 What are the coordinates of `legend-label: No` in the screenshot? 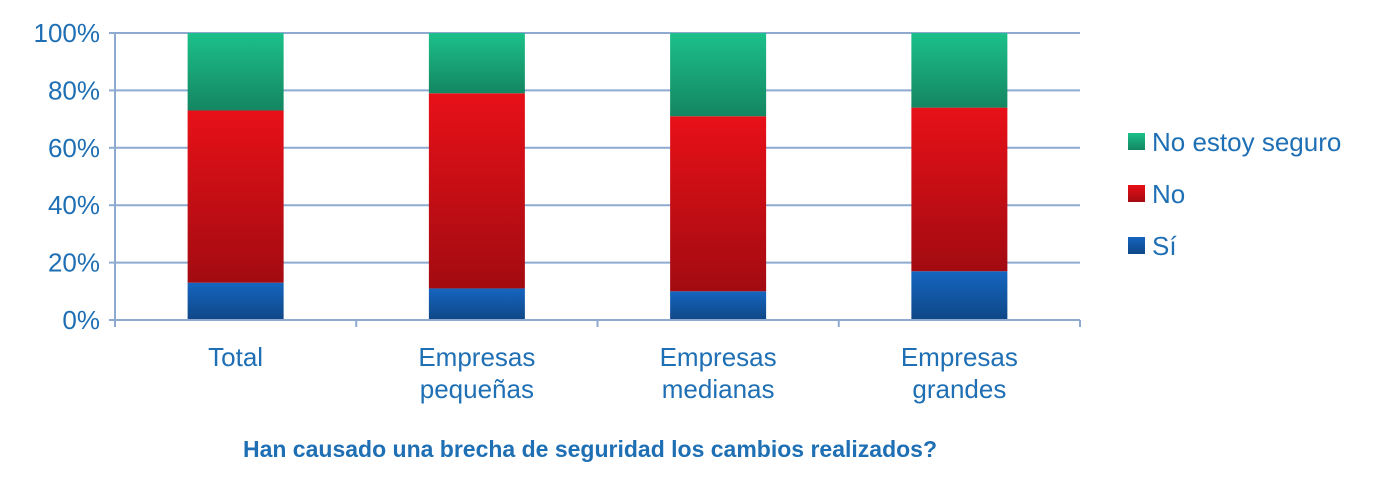 It's located at (1168, 194).